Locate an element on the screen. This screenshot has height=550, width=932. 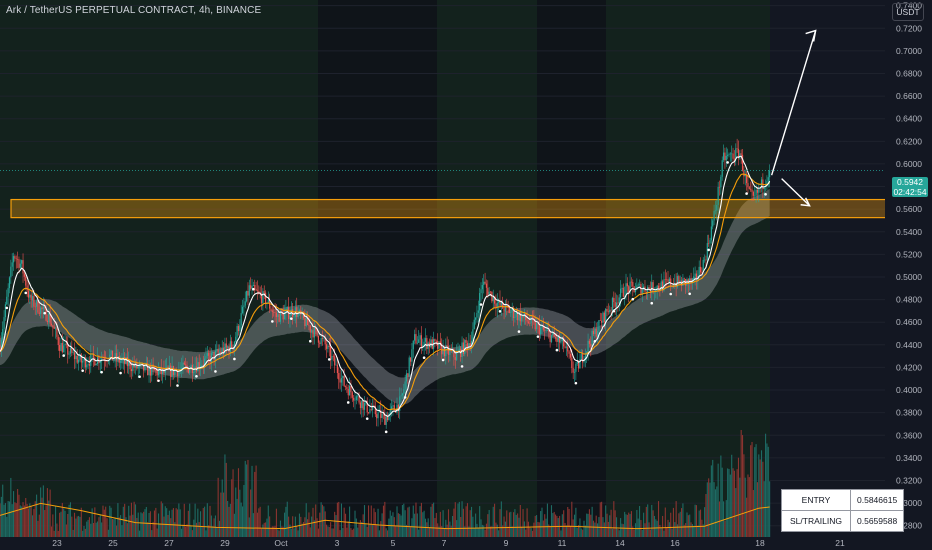
time-tick-label: 16 is located at coordinates (675, 543).